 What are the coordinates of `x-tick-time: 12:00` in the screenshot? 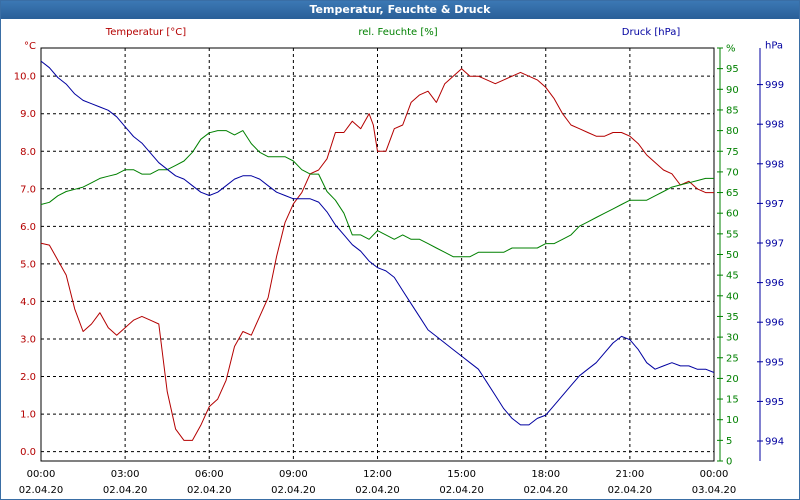 It's located at (377, 474).